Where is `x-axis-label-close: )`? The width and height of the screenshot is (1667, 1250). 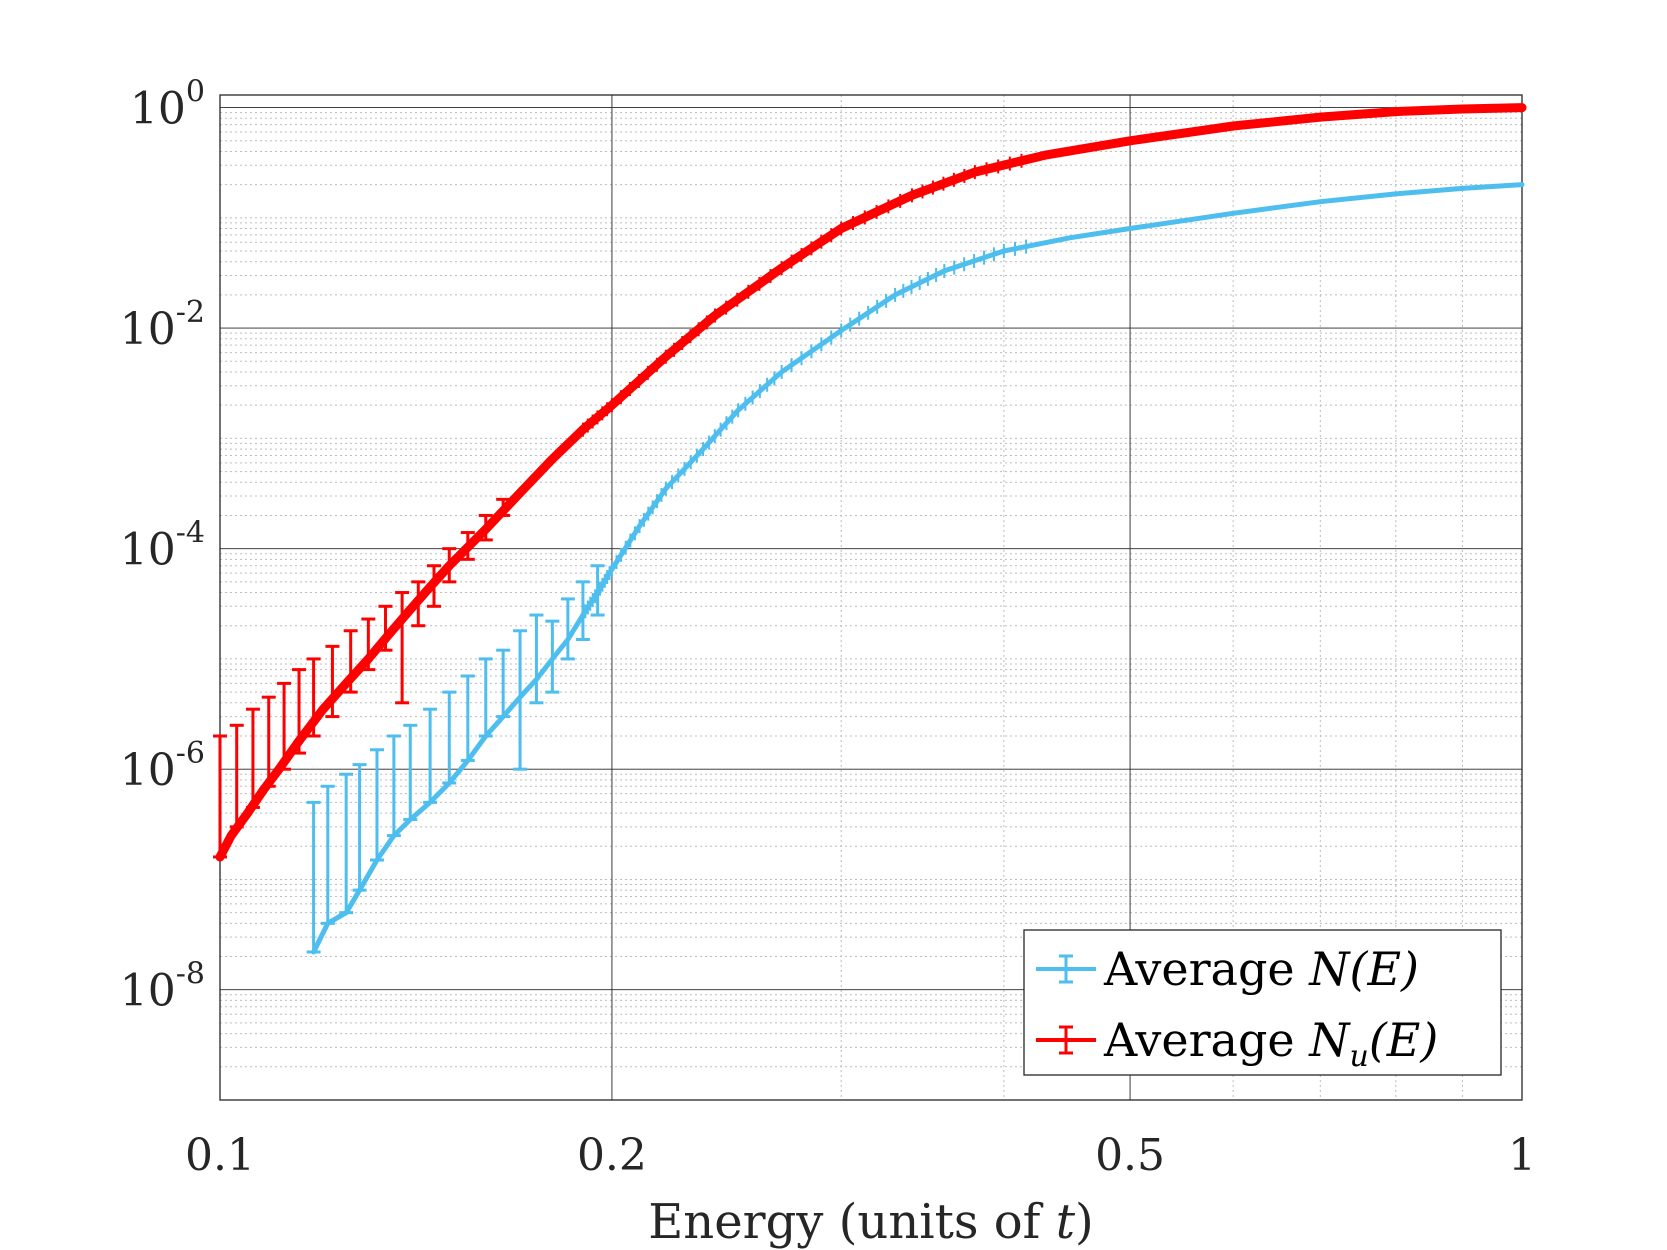 x-axis-label-close: ) is located at coordinates (1084, 1222).